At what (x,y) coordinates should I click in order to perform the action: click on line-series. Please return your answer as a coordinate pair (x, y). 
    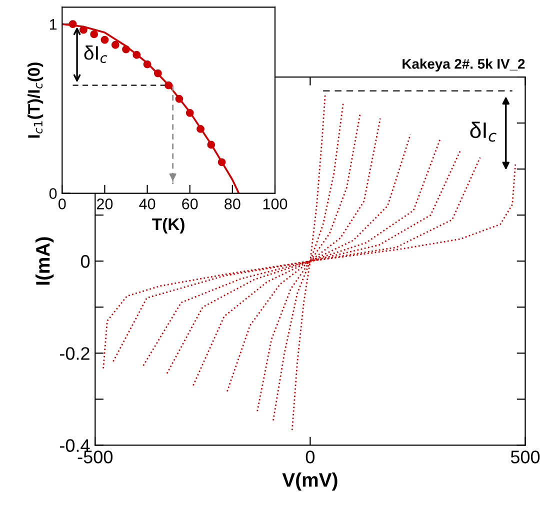
    Looking at the image, I should click on (151, 108).